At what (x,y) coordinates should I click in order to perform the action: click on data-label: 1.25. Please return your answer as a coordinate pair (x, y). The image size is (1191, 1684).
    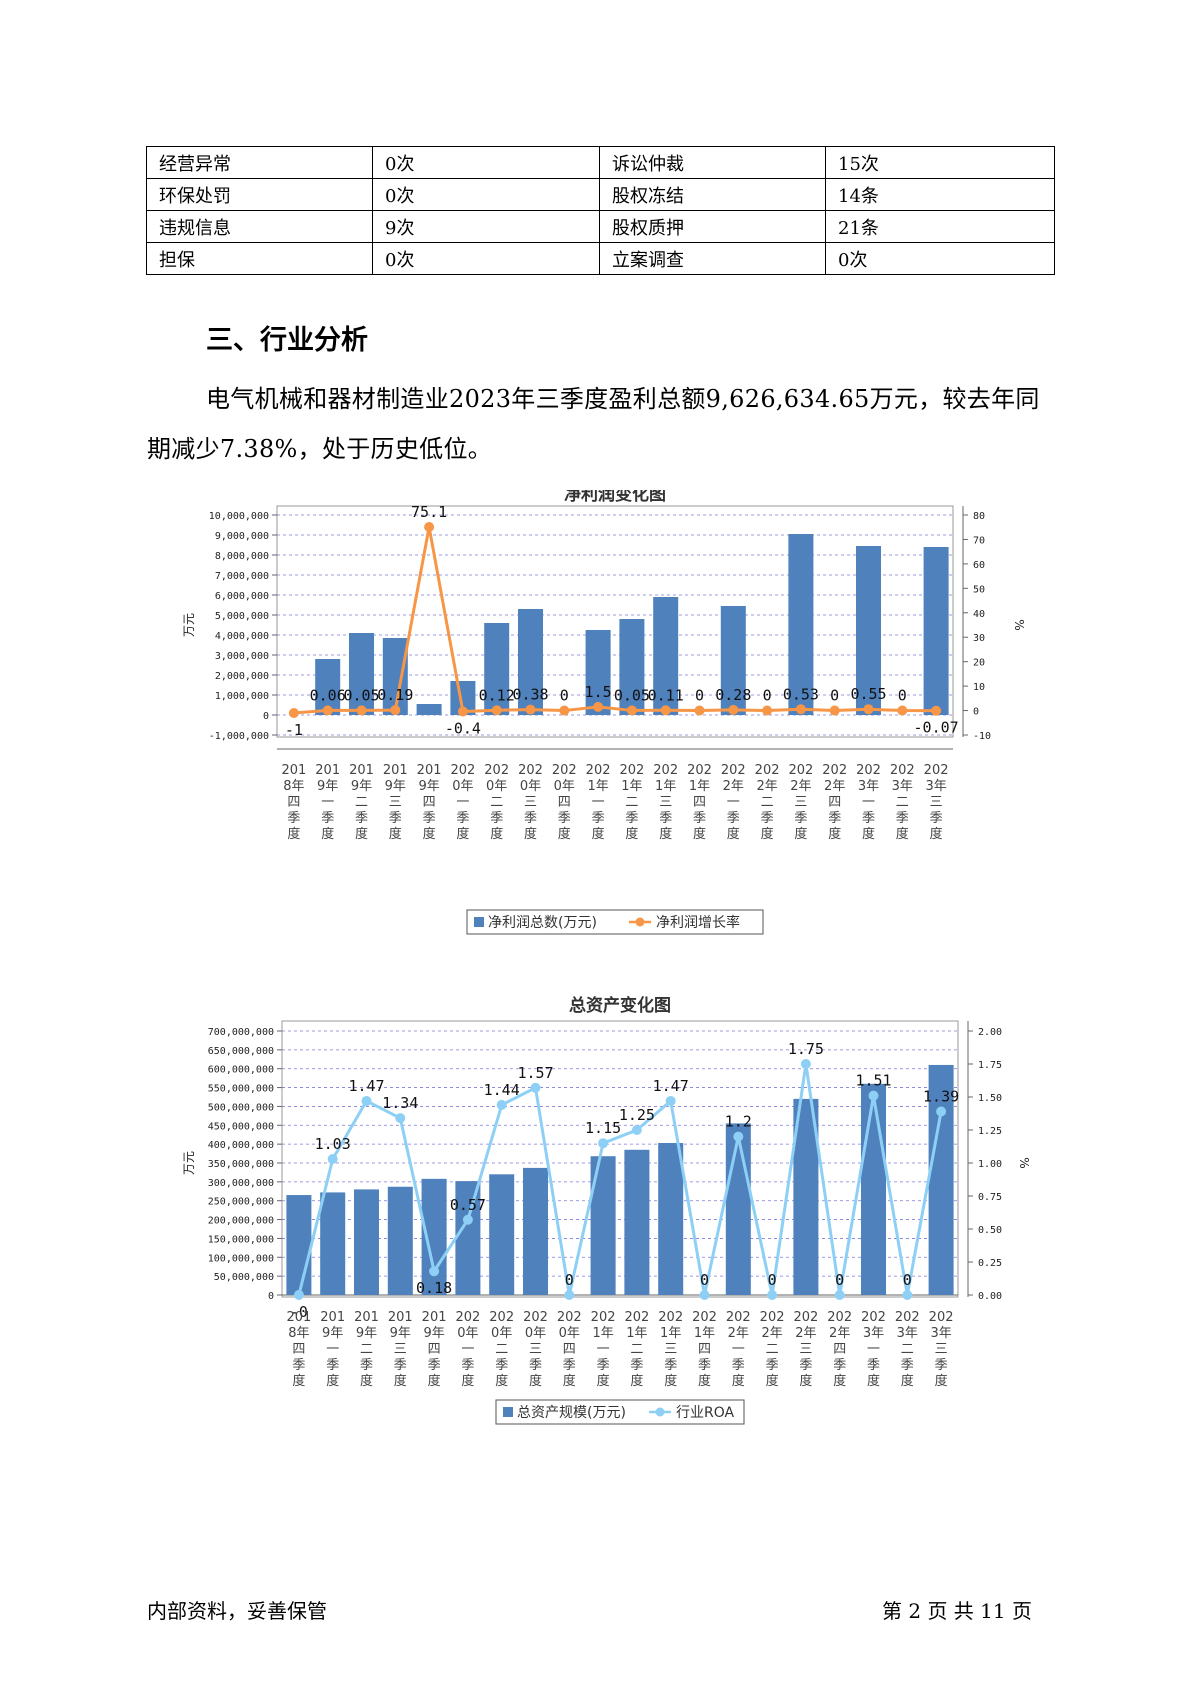
    Looking at the image, I should click on (637, 1115).